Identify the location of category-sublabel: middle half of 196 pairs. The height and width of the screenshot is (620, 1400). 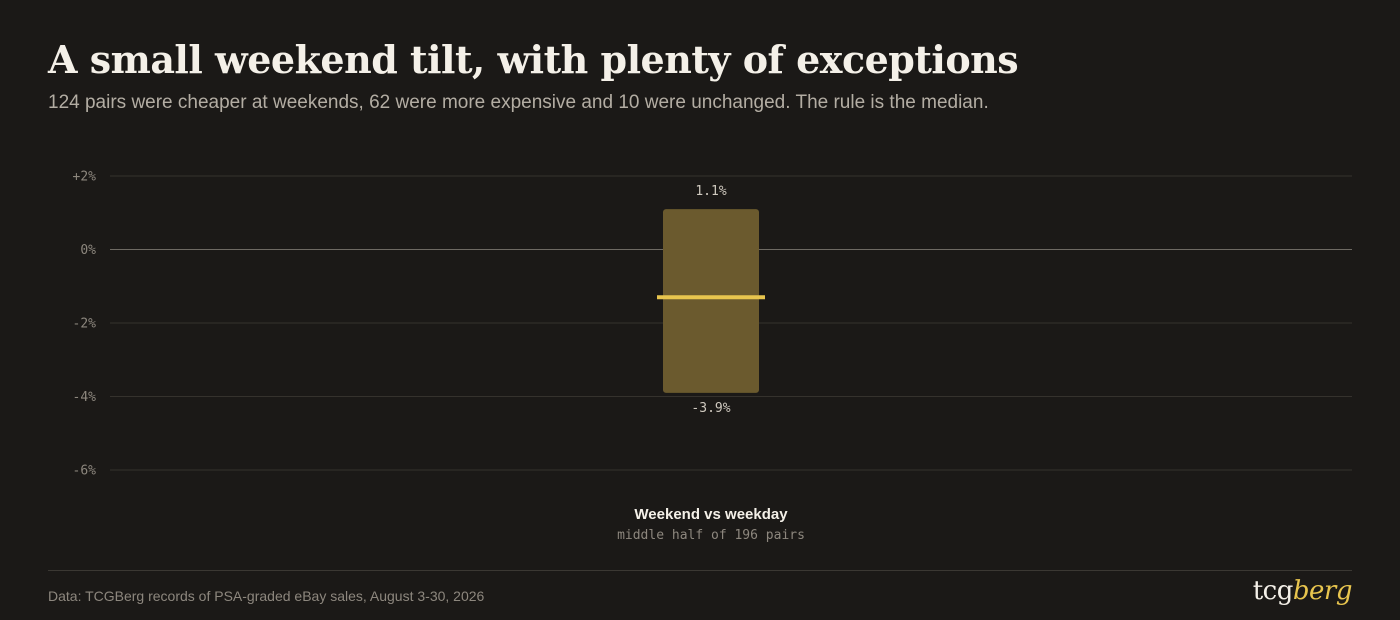
(711, 535).